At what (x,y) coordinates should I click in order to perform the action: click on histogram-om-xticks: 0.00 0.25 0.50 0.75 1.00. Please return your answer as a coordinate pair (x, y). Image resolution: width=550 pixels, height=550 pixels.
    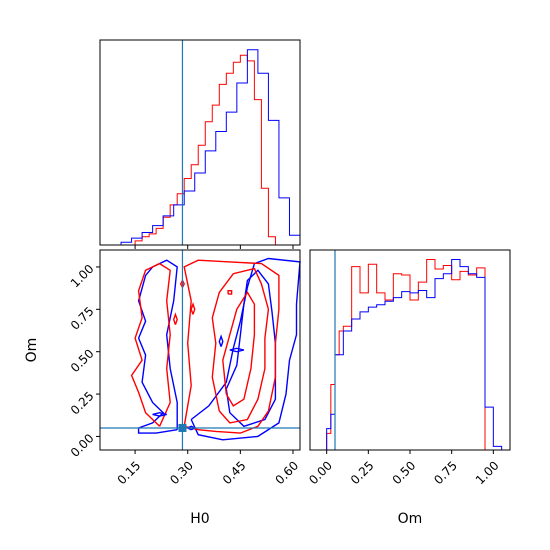
    Looking at the image, I should click on (404, 468).